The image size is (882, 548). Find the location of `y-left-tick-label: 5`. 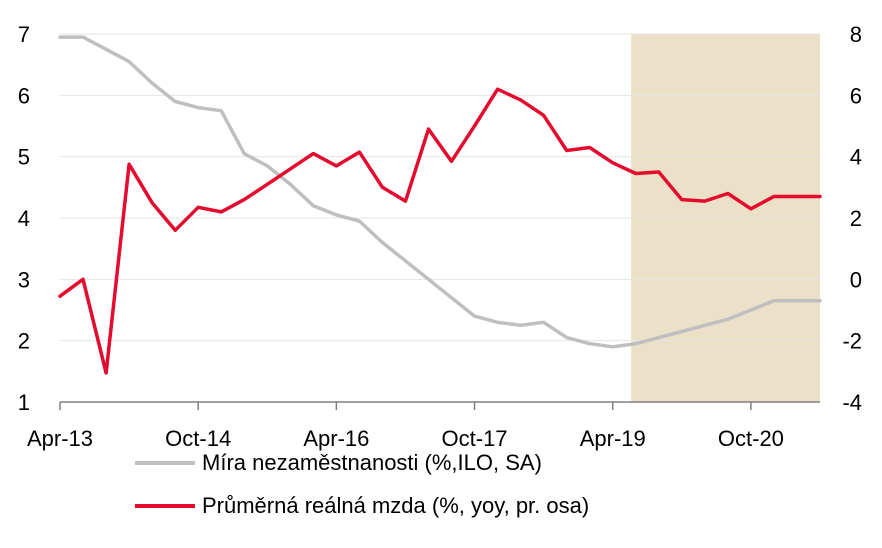

y-left-tick-label: 5 is located at coordinates (24, 157).